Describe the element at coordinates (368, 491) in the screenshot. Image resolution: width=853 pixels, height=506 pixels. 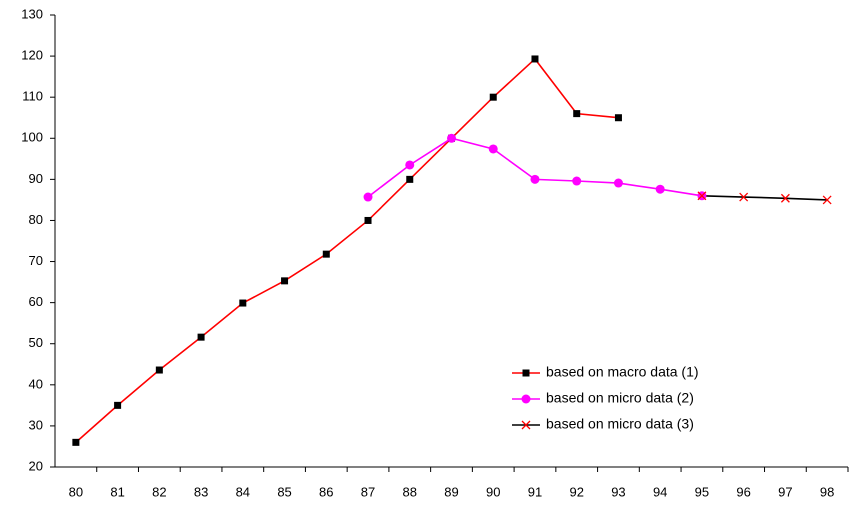
I see `x-tick-label: 87` at that location.